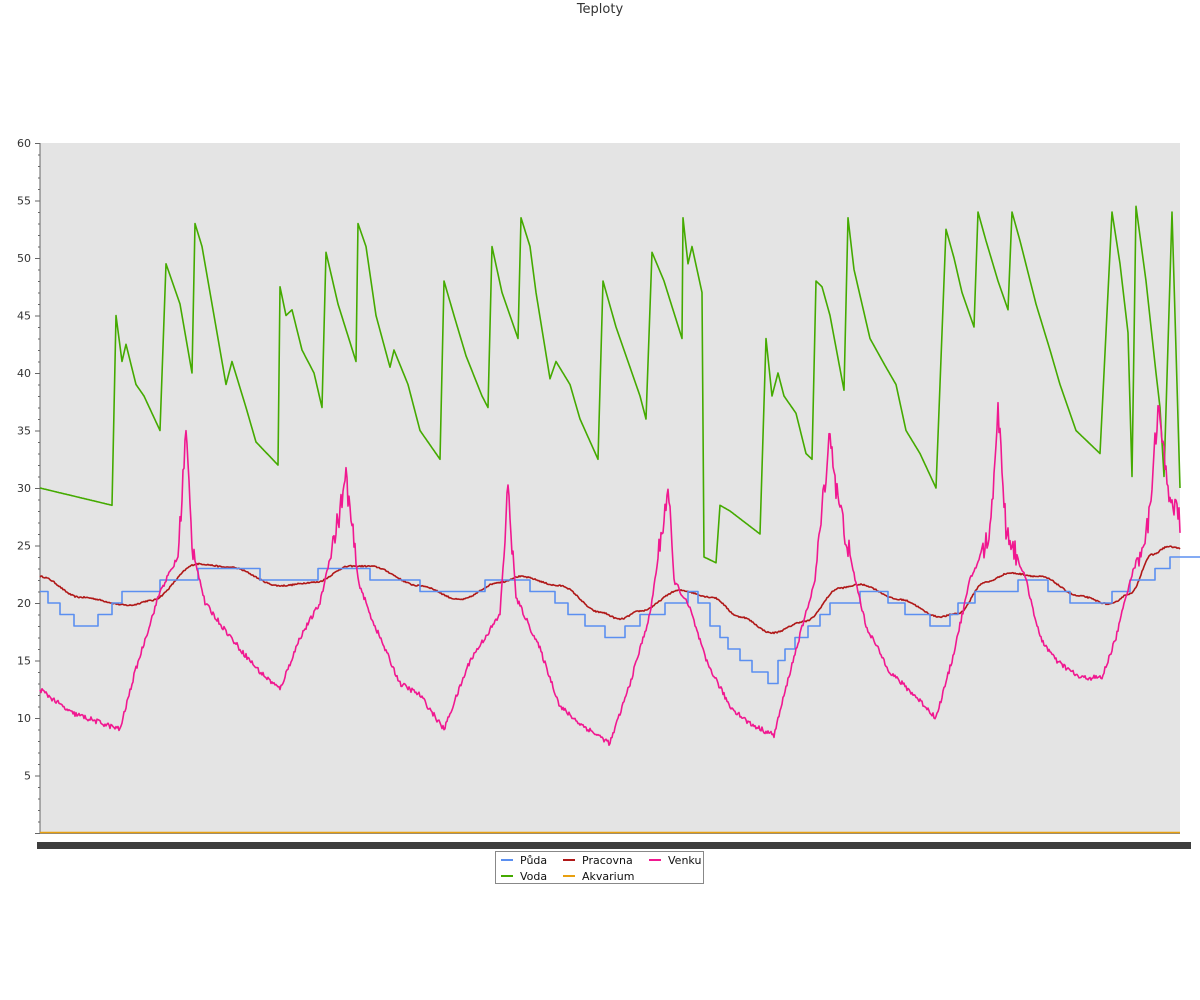 The width and height of the screenshot is (1200, 1000). What do you see at coordinates (24, 488) in the screenshot?
I see `y-tick-label: 30` at bounding box center [24, 488].